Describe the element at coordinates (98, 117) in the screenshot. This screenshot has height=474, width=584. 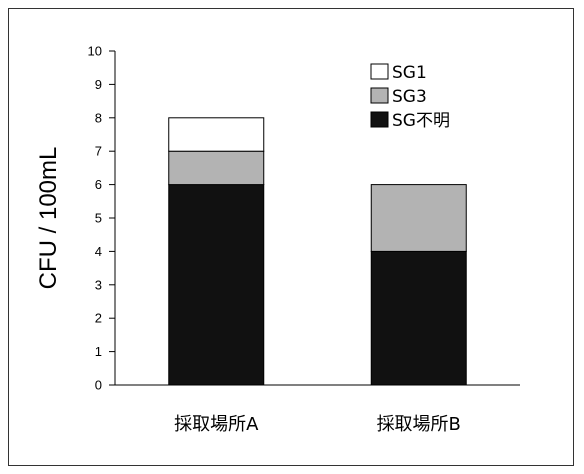
I see `y-tick-label: 8` at that location.